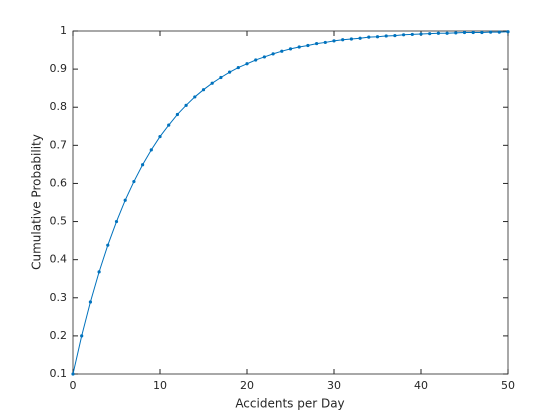 The image size is (560, 420). Describe the element at coordinates (334, 385) in the screenshot. I see `x-tick-label: 30` at that location.